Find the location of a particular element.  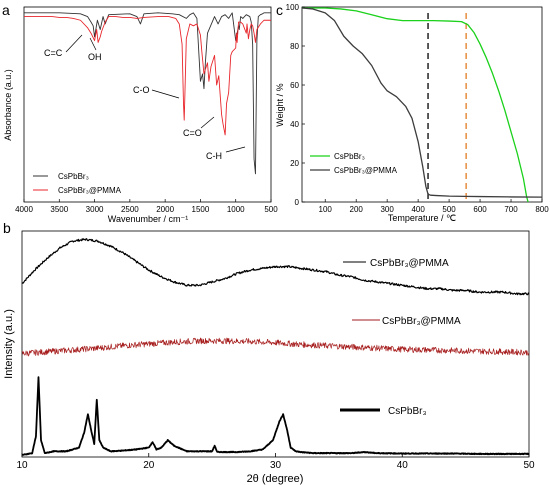

panel-label-a: a is located at coordinates (6, 10).